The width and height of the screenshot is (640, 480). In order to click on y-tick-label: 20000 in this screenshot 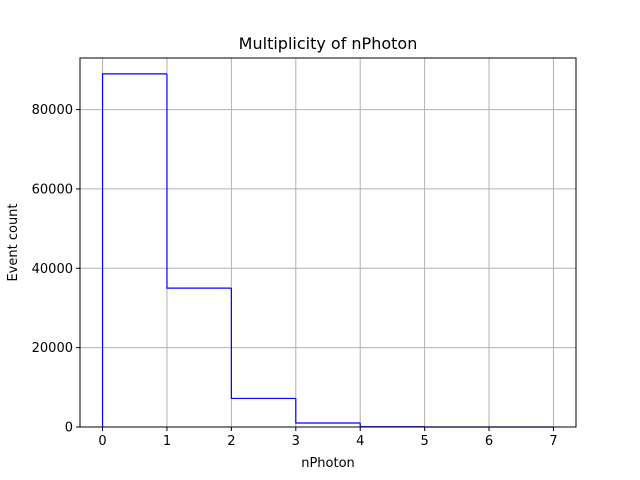, I will do `click(52, 348)`.